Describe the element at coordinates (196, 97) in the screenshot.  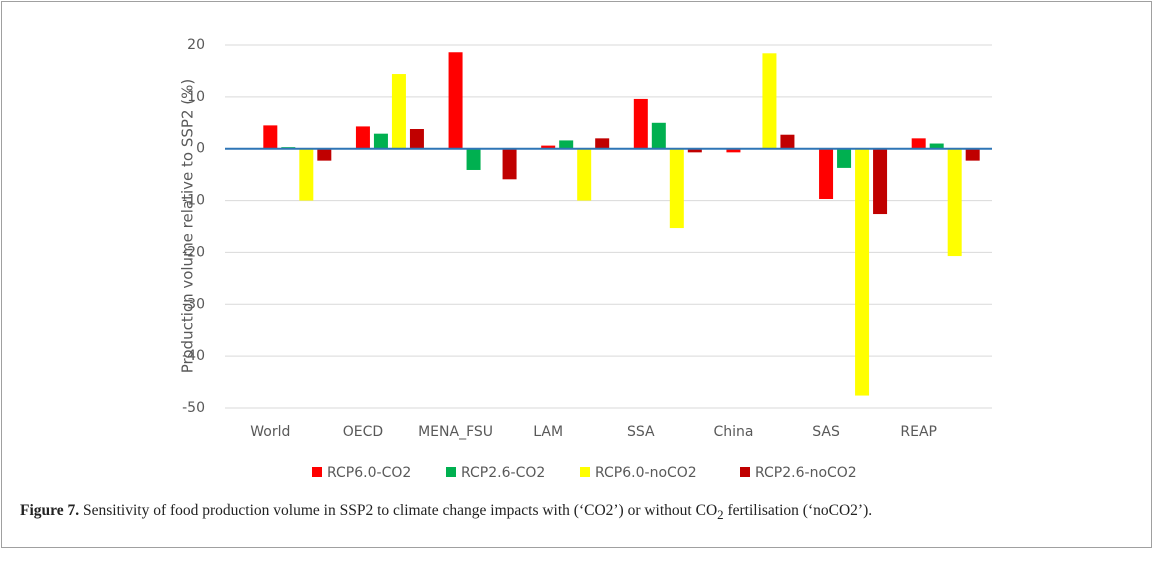
I see `y-tick-label: 10` at that location.